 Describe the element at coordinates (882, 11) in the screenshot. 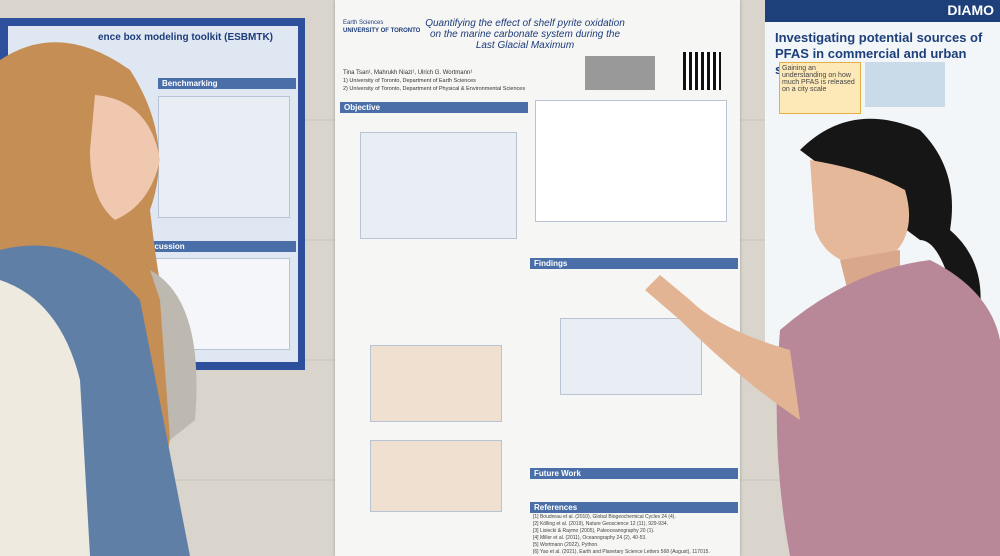

I see `banner` at that location.